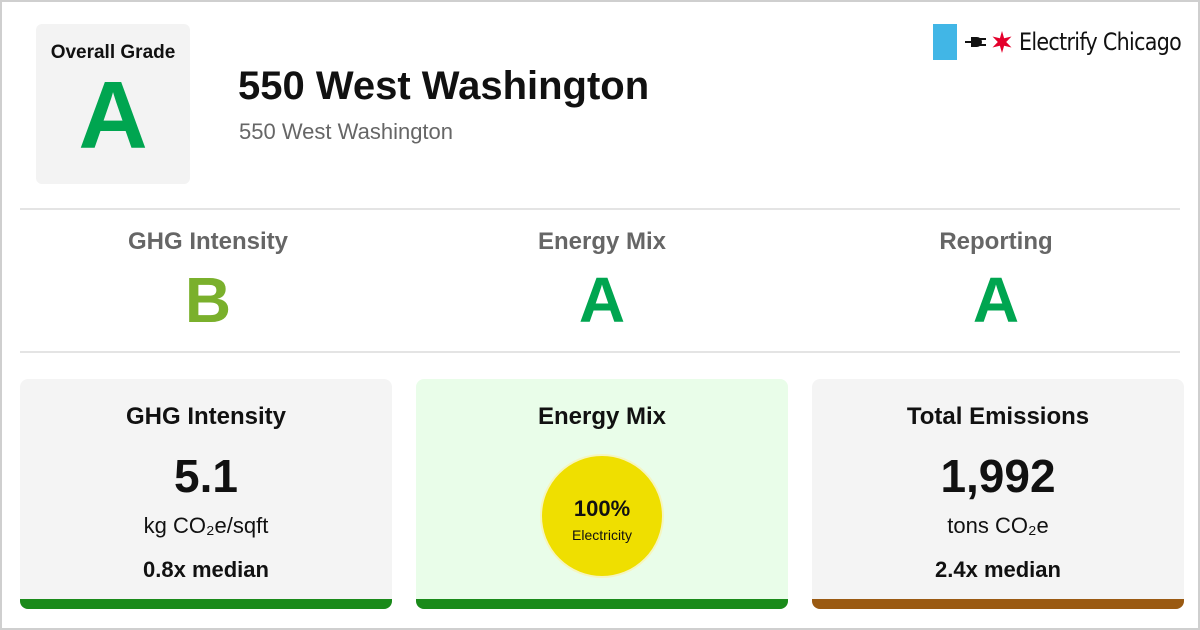 The width and height of the screenshot is (1200, 630). I want to click on card-title: Energy Mix, so click(602, 416).